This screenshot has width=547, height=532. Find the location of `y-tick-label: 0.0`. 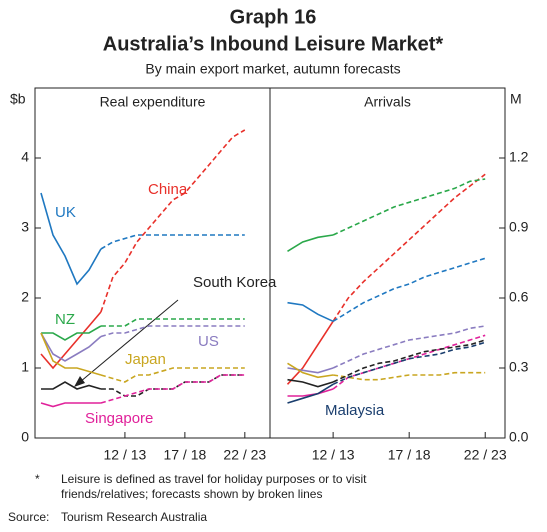

y-tick-label: 0.0 is located at coordinates (519, 437).